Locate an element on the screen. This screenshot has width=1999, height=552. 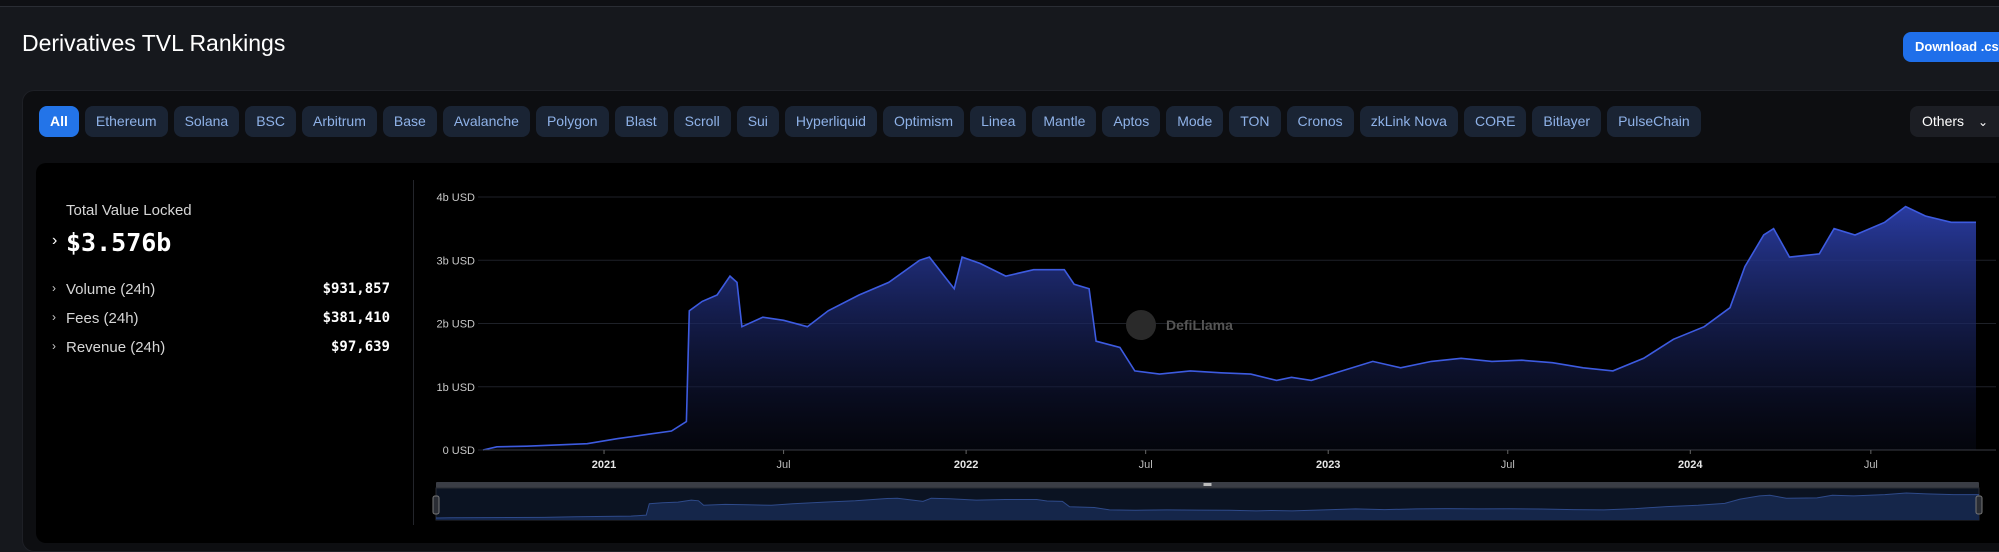
brush-right-handle is located at coordinates (1979, 505).